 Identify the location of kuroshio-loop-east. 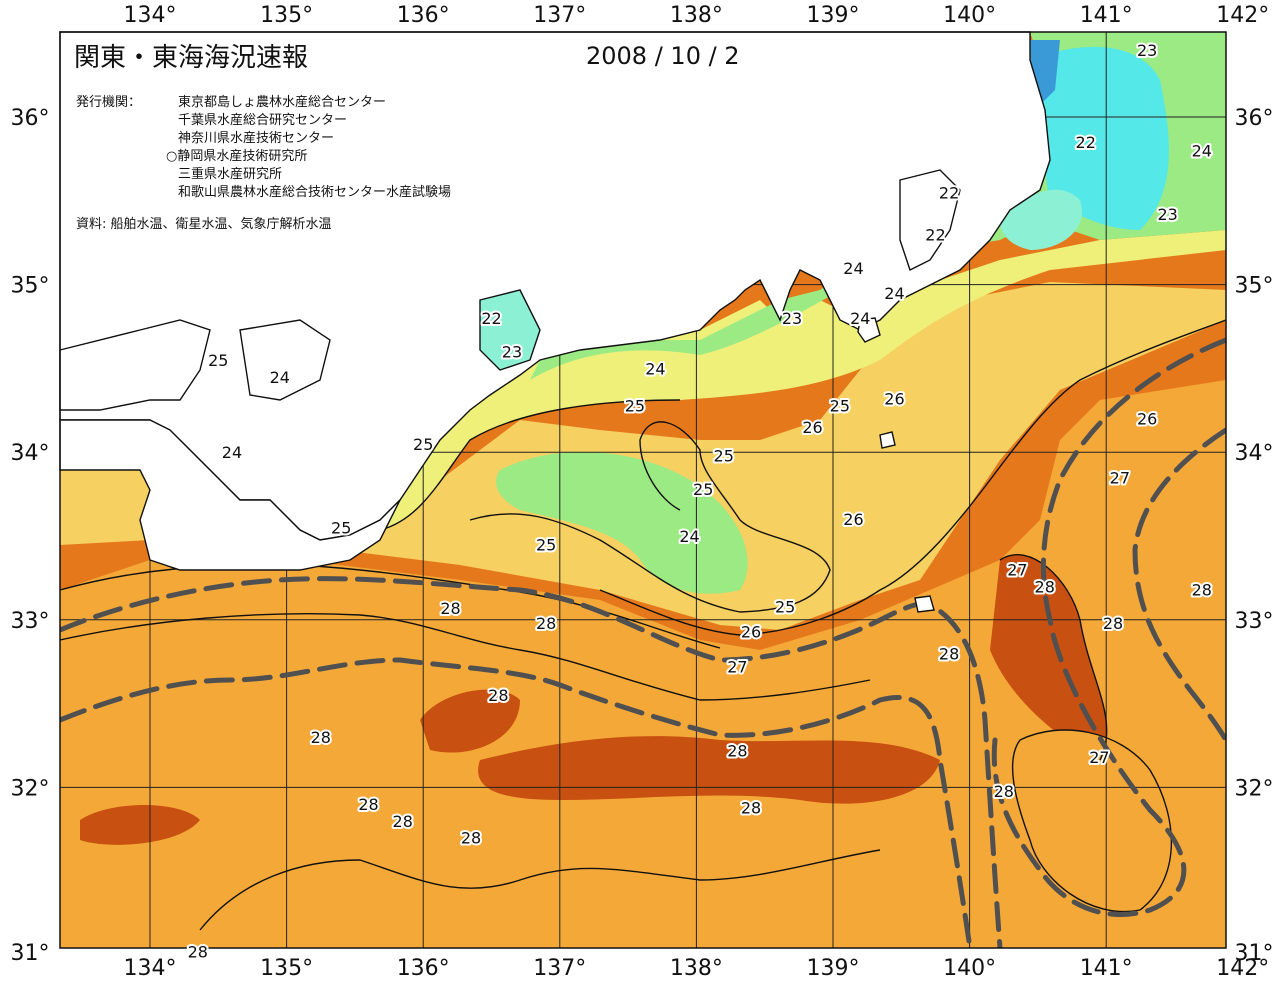
(1108, 627).